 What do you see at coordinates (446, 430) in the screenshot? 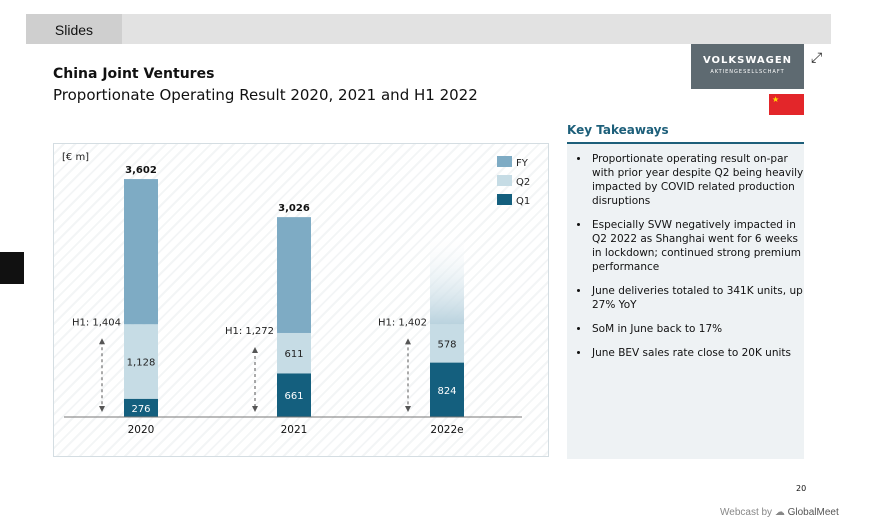
I see `x-tick-label: 2022e` at bounding box center [446, 430].